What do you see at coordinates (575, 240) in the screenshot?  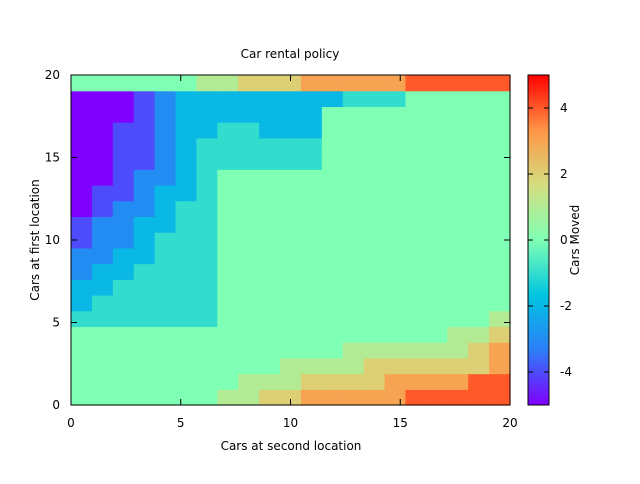 I see `colorbar-label: Cars Moved` at bounding box center [575, 240].